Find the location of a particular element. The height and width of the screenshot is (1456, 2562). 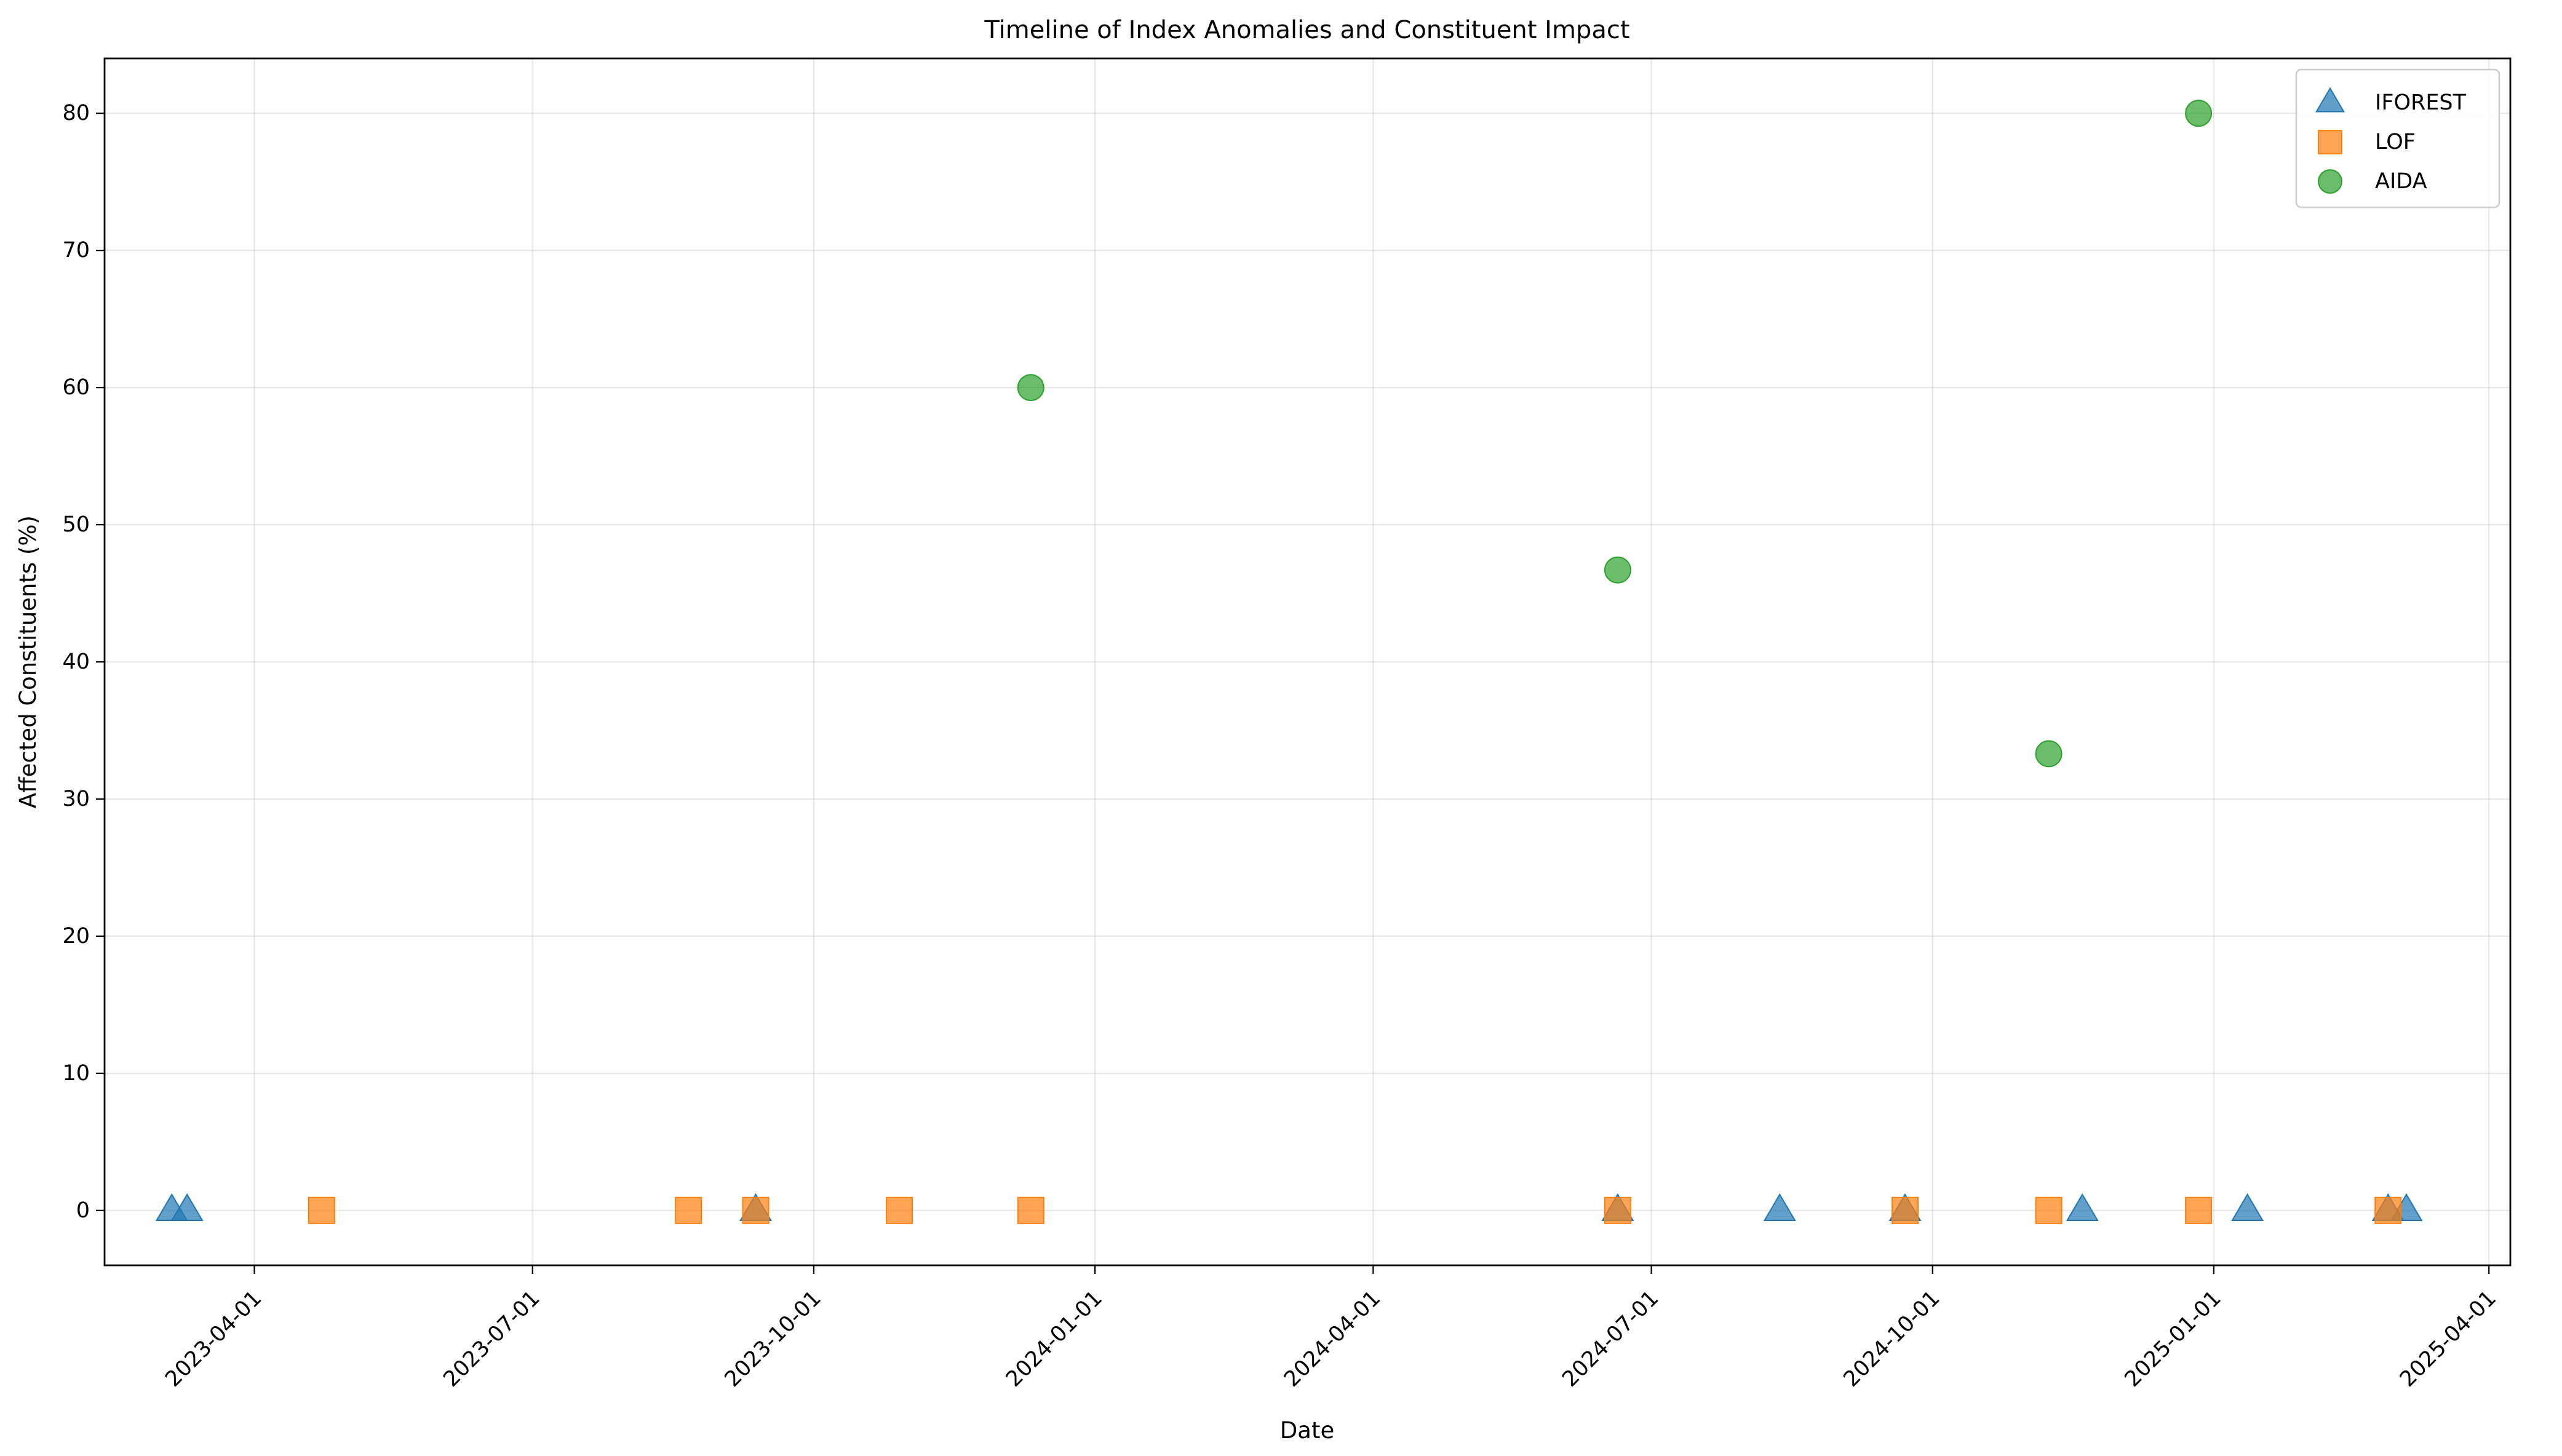

y-tick-label: 60 is located at coordinates (76, 388).